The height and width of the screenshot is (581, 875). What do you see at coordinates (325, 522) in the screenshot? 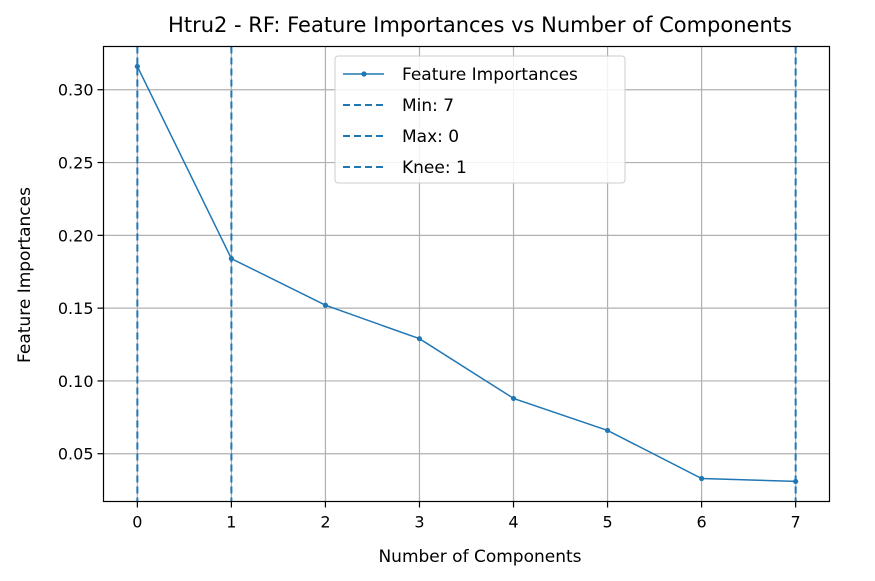
I see `x-tick-label: 2` at bounding box center [325, 522].